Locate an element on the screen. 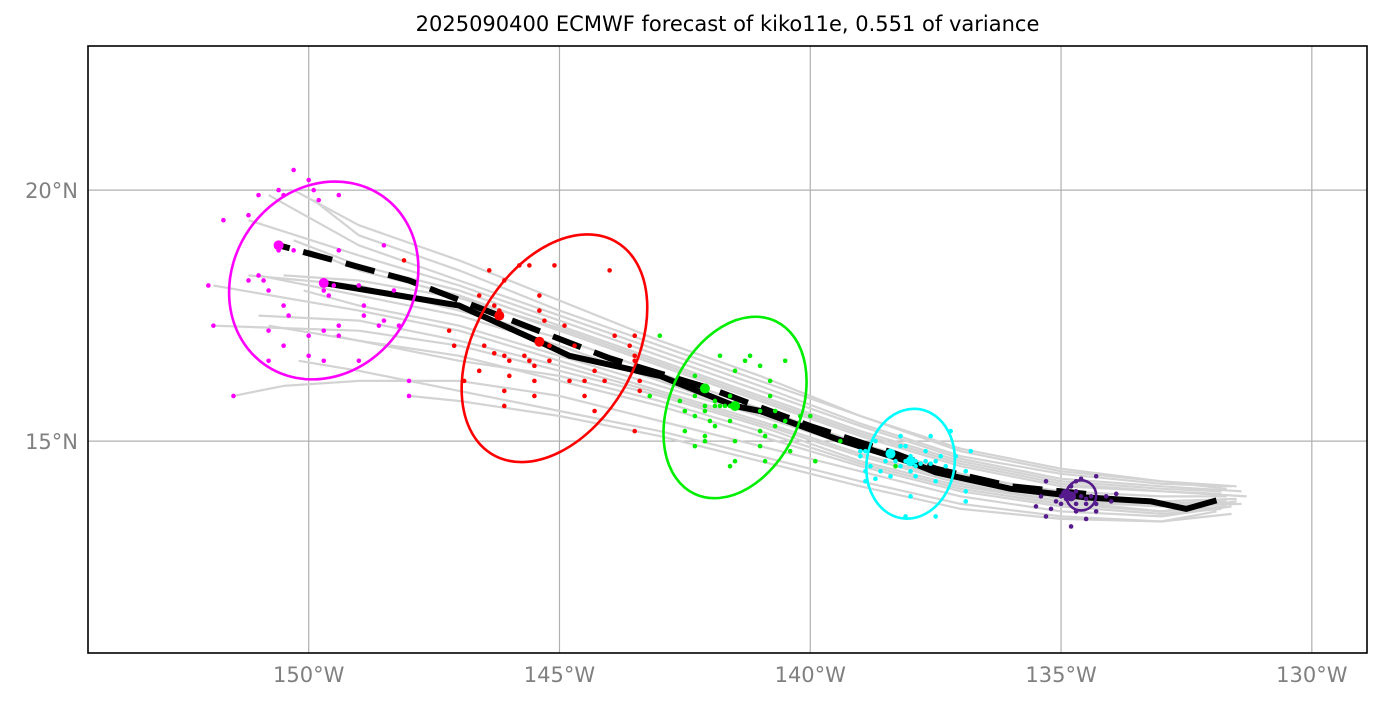 Image resolution: width=1382 pixels, height=702 pixels. x-tick-label: 130°W is located at coordinates (1312, 675).